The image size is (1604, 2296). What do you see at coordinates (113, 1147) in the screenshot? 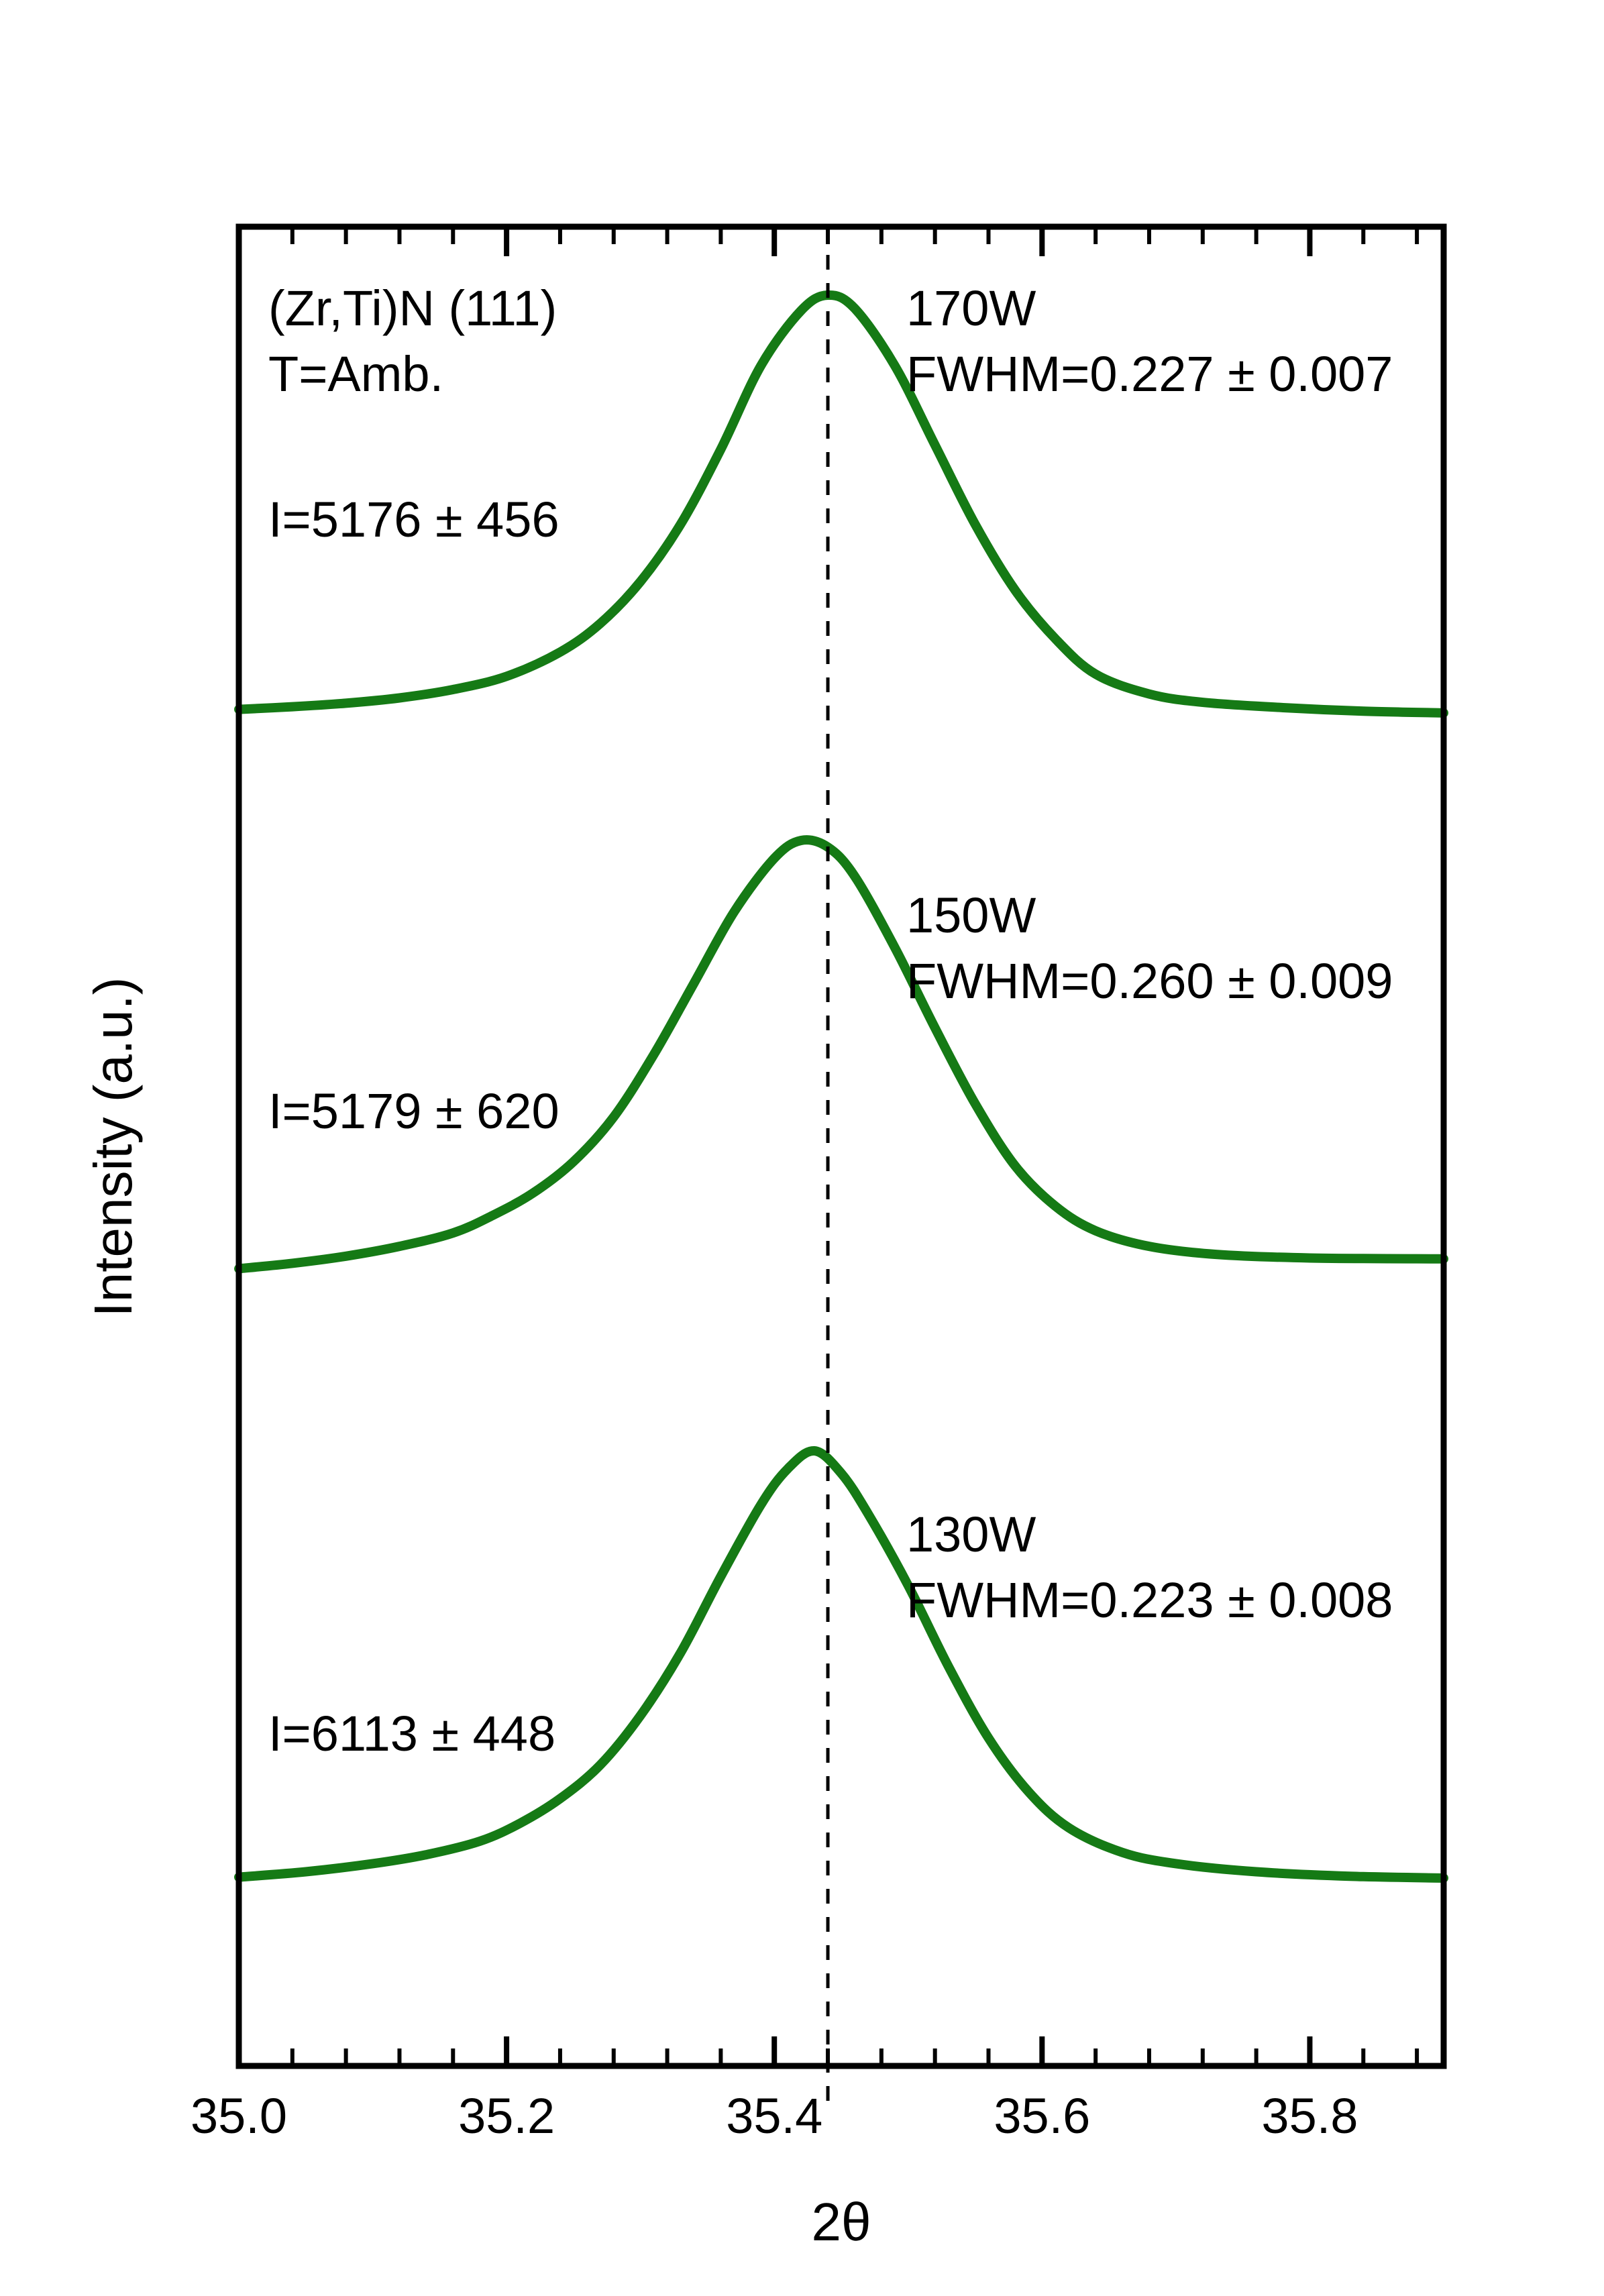
I see `y-axis-title: Intensity (a.u.)` at bounding box center [113, 1147].